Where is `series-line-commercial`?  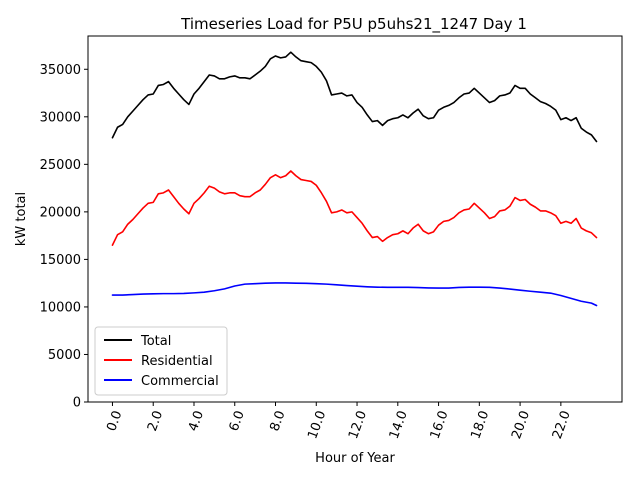
series-line-commercial is located at coordinates (354, 294).